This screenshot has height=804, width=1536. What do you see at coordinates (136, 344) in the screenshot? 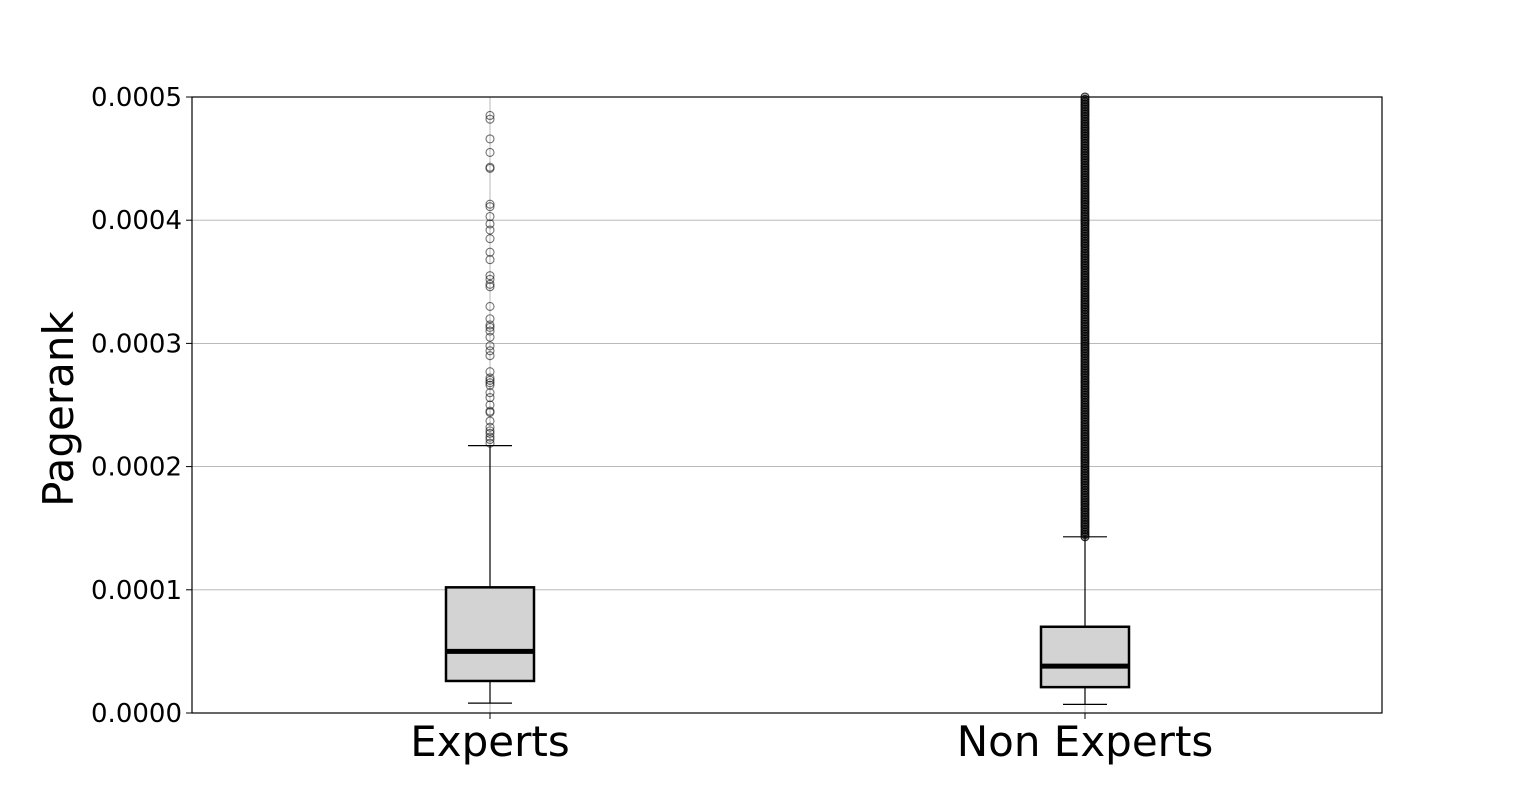
I see `y-tick-label: 0.0003` at bounding box center [136, 344].